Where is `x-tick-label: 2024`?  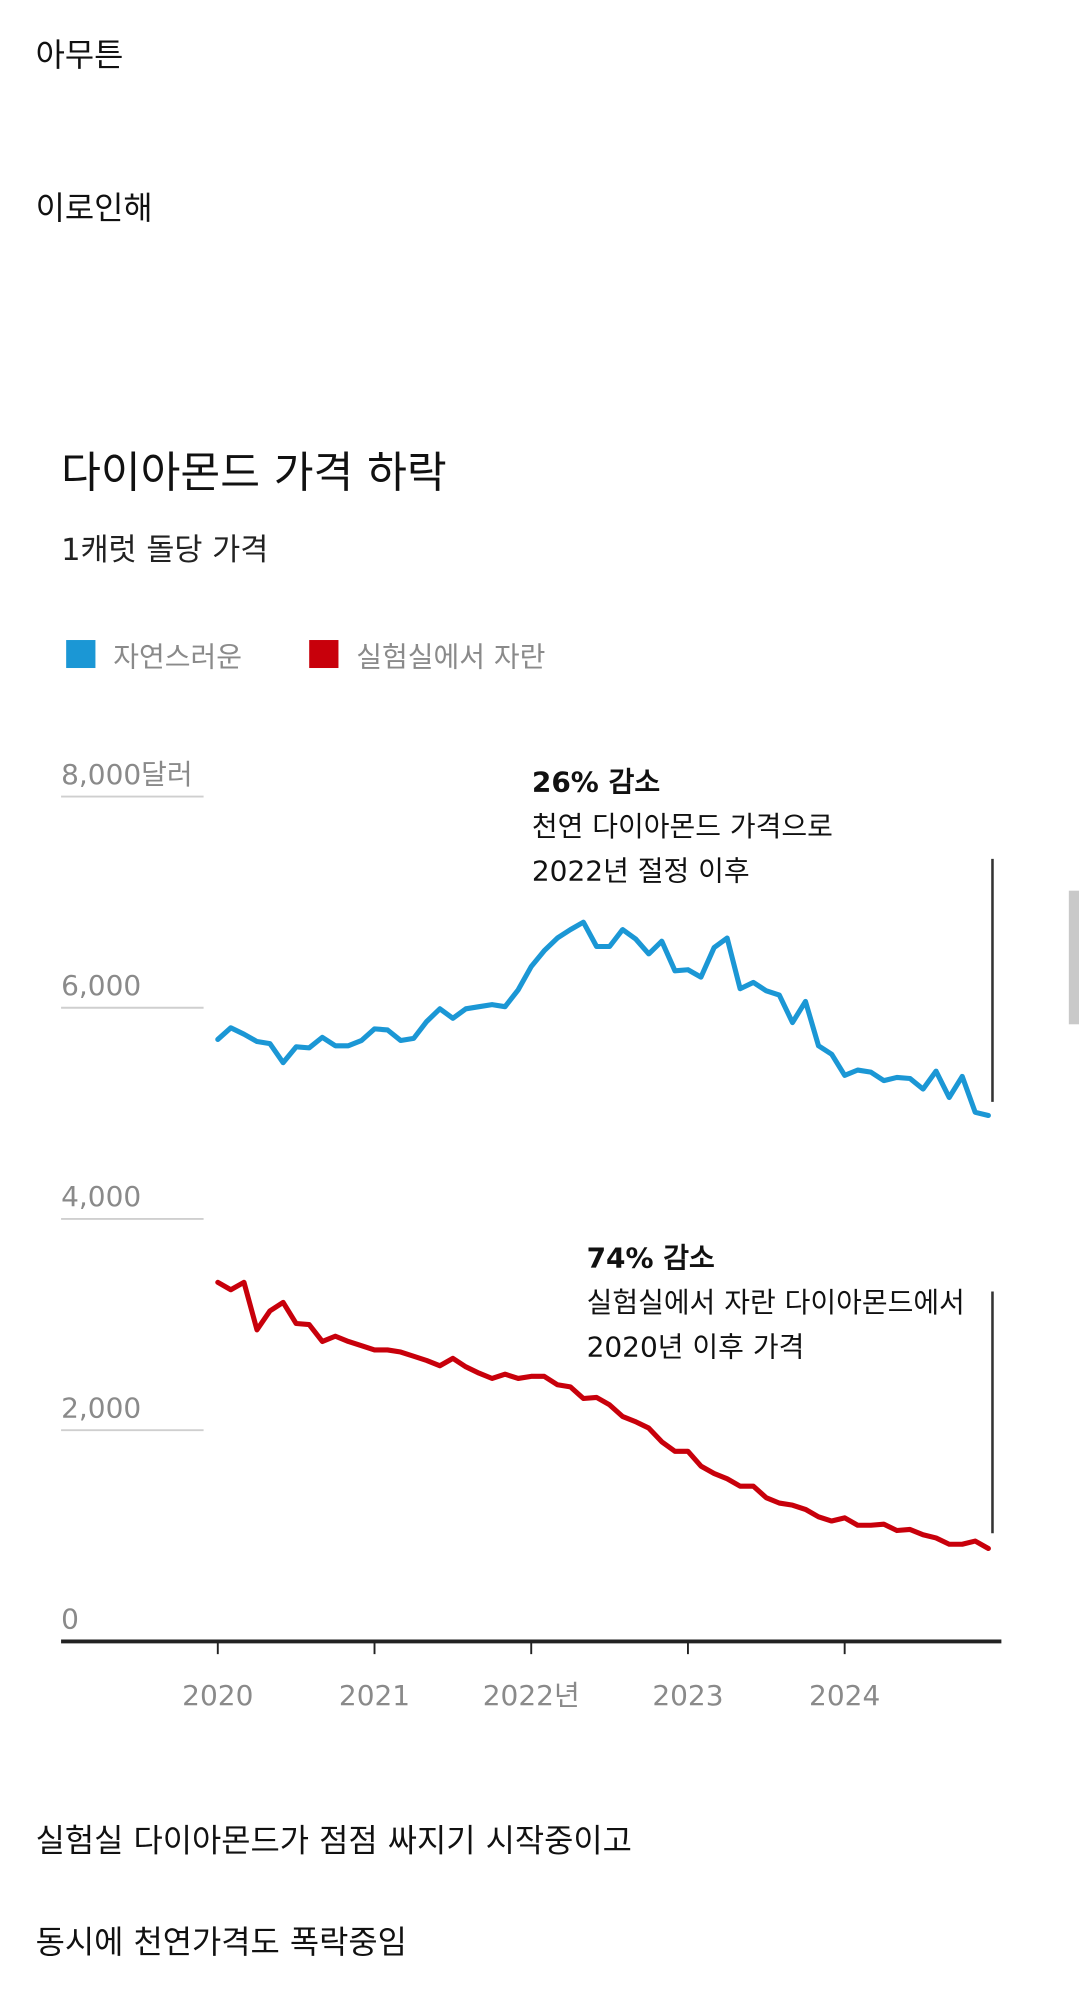
x-tick-label: 2024 is located at coordinates (844, 1695).